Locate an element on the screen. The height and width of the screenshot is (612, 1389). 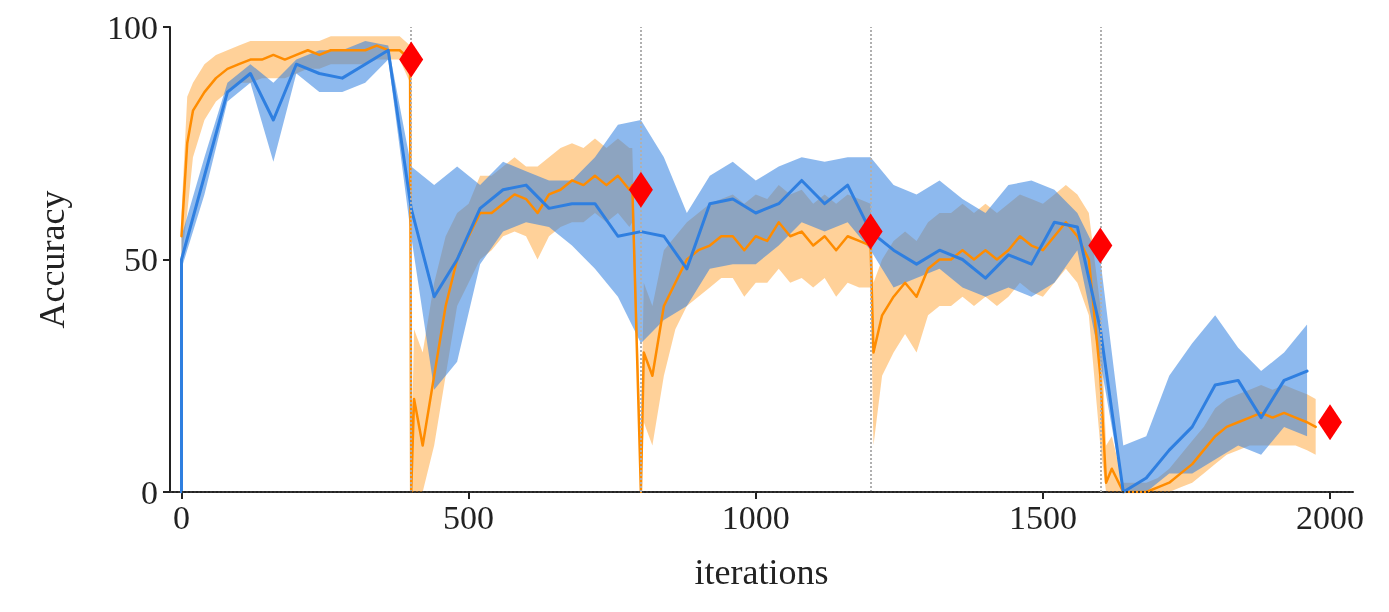
x-tick-label: 1000 is located at coordinates (755, 517).